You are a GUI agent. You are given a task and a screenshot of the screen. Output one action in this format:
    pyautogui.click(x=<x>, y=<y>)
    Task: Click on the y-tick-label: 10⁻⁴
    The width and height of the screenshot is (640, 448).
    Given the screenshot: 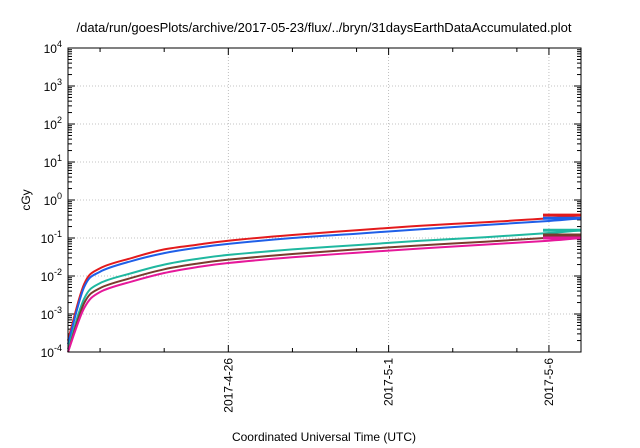 What is the action you would take?
    pyautogui.click(x=51, y=351)
    